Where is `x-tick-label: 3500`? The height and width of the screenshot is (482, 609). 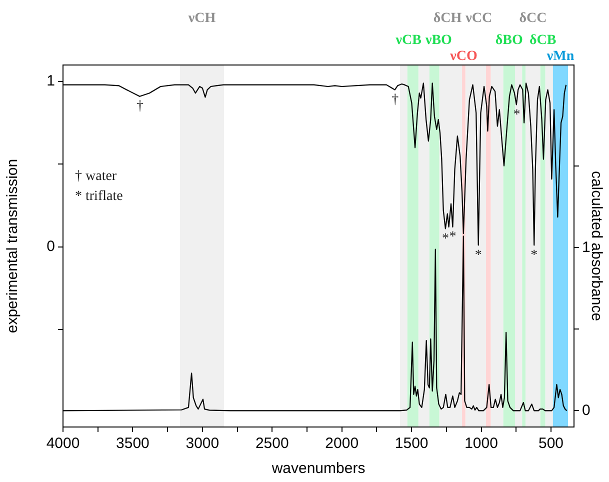
x-tick-label: 3500 is located at coordinates (133, 443).